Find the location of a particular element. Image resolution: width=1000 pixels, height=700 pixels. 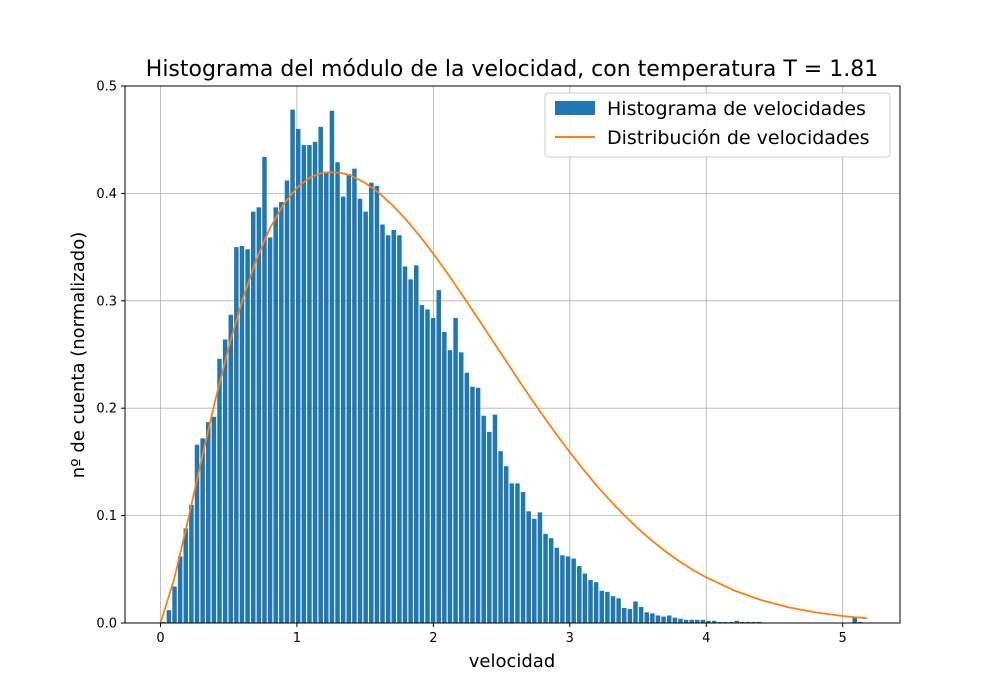

legend-box is located at coordinates (717, 125).